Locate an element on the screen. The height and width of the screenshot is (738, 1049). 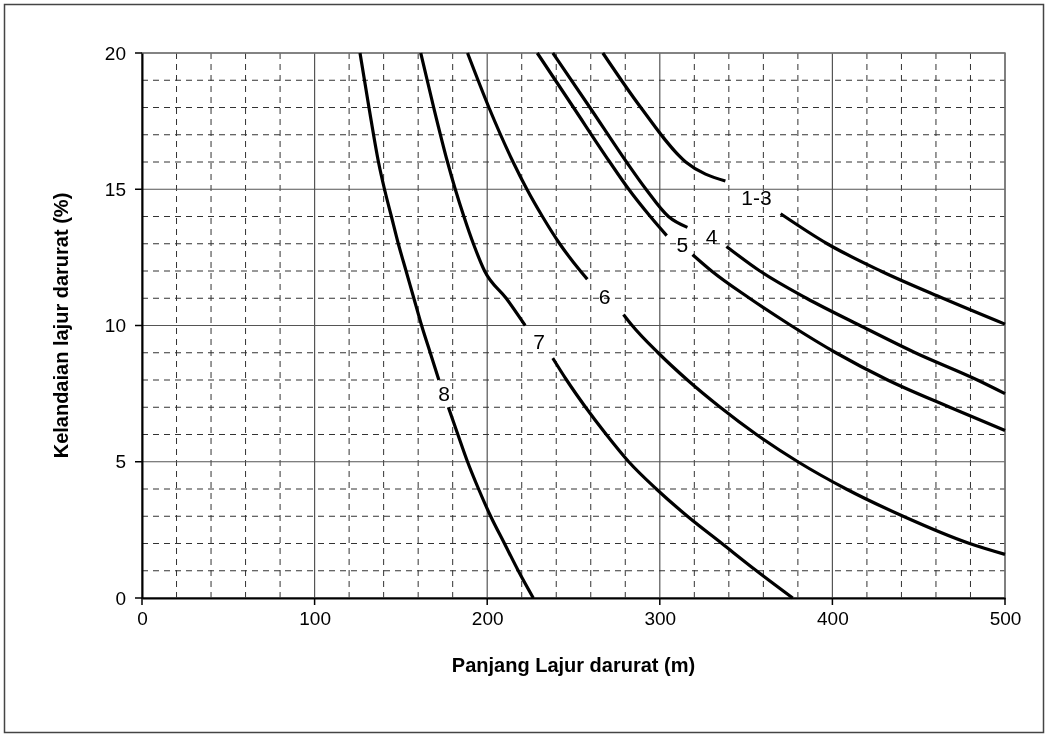
y-tick-label: 0 is located at coordinates (120, 598).